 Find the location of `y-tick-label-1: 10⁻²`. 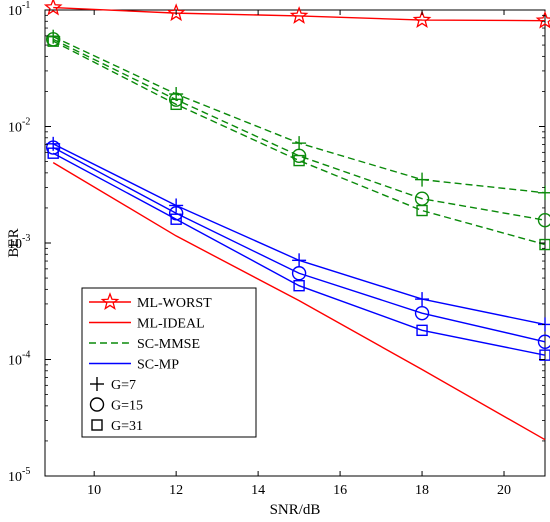

y-tick-label-1: 10⁻² is located at coordinates (19, 126).